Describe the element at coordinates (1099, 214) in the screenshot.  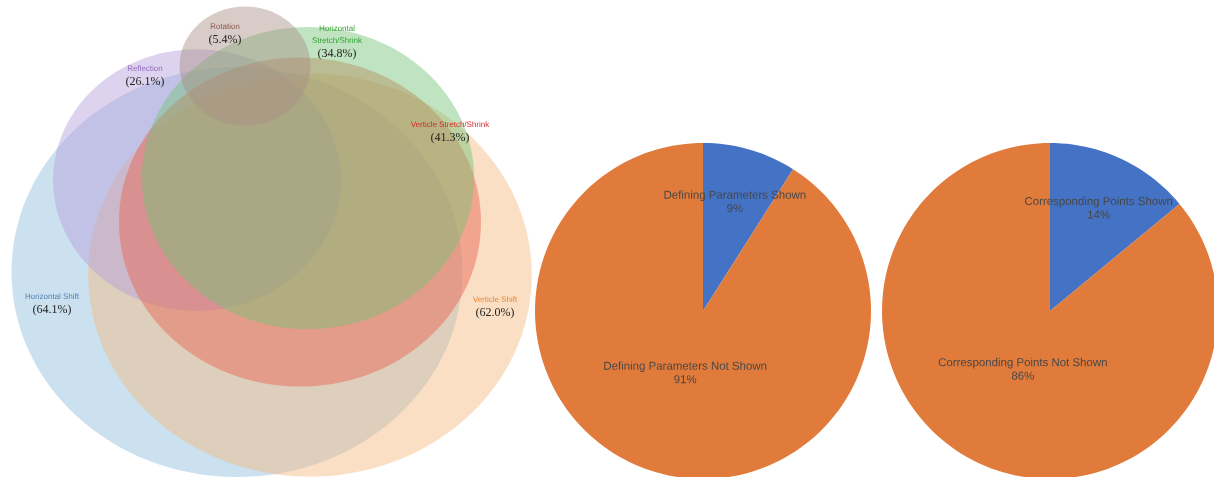
I see `data-label: 14%` at that location.